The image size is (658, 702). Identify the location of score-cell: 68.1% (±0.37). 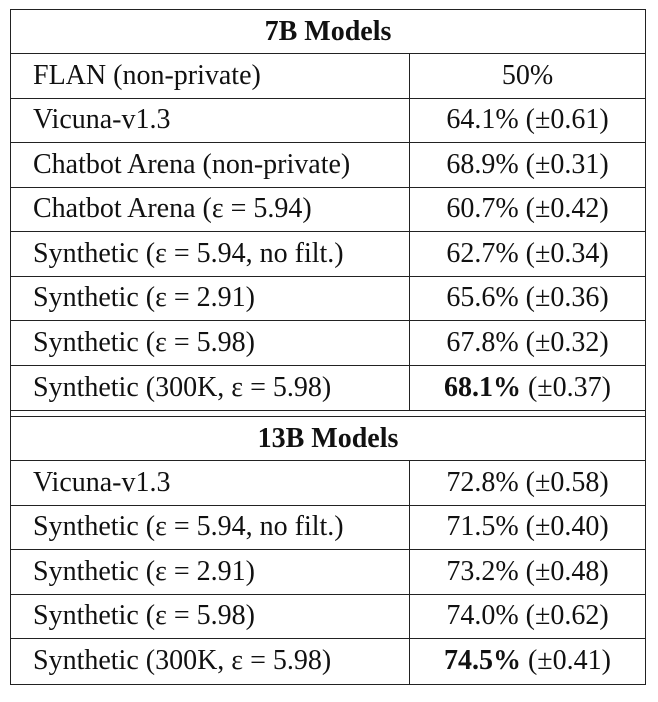
(527, 388).